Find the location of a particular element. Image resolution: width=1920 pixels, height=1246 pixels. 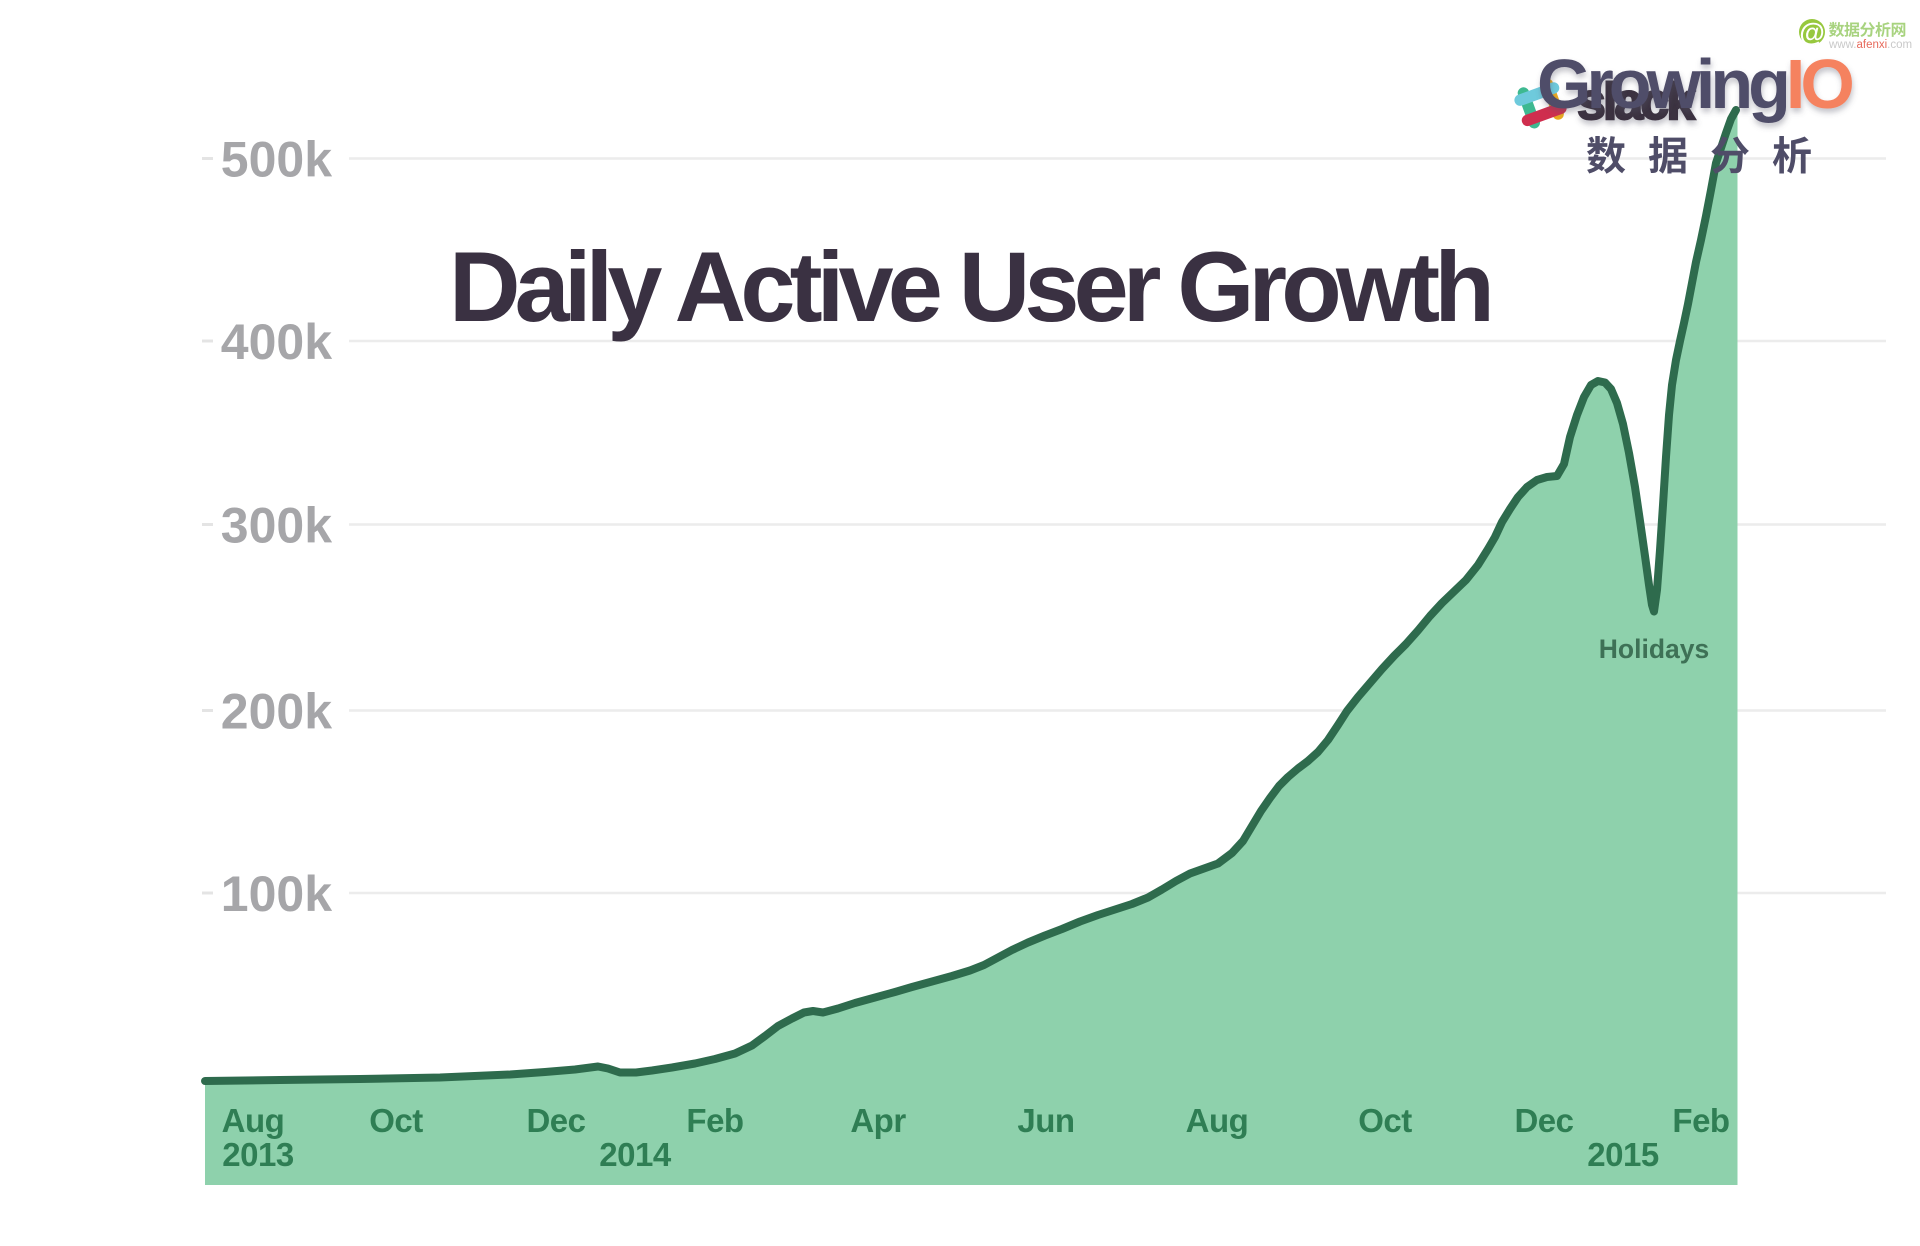

svg-text: 200k is located at coordinates (276, 712).